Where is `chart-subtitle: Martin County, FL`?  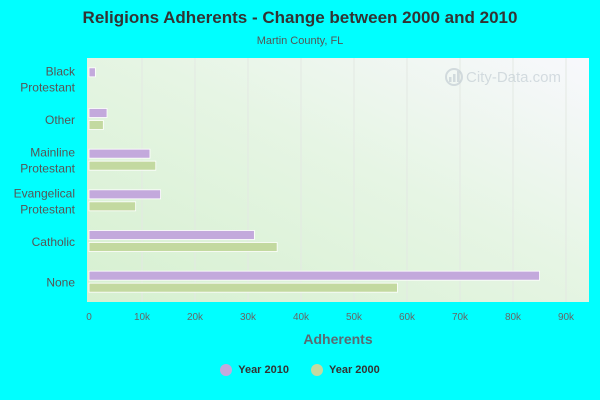
chart-subtitle: Martin County, FL is located at coordinates (300, 41).